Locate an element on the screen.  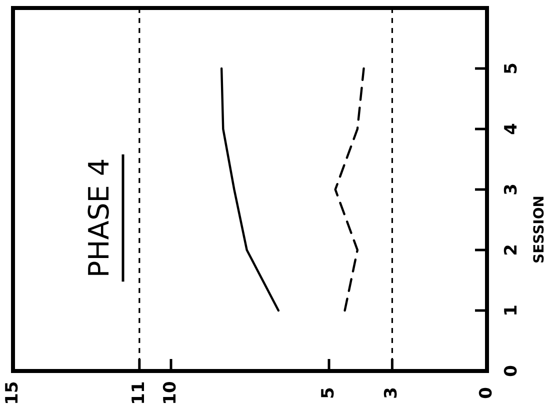
line-series is located at coordinates (349, 189).